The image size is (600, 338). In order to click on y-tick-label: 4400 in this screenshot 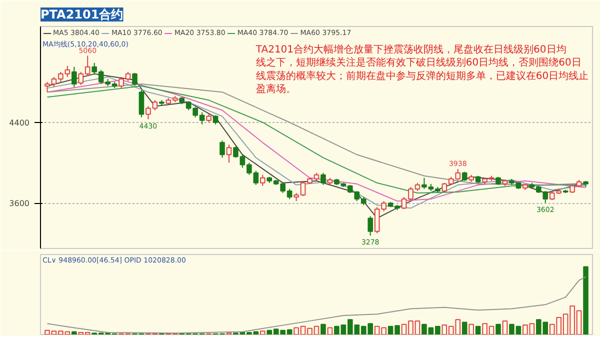, I will do `click(19, 123)`.